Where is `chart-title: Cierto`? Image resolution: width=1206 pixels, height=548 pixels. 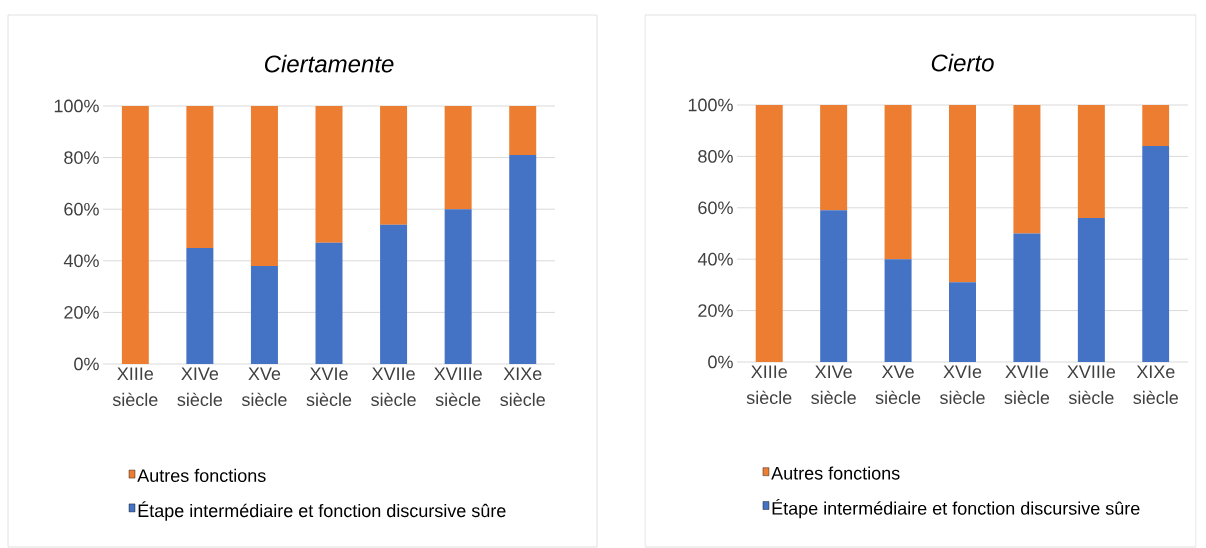 chart-title: Cierto is located at coordinates (962, 62).